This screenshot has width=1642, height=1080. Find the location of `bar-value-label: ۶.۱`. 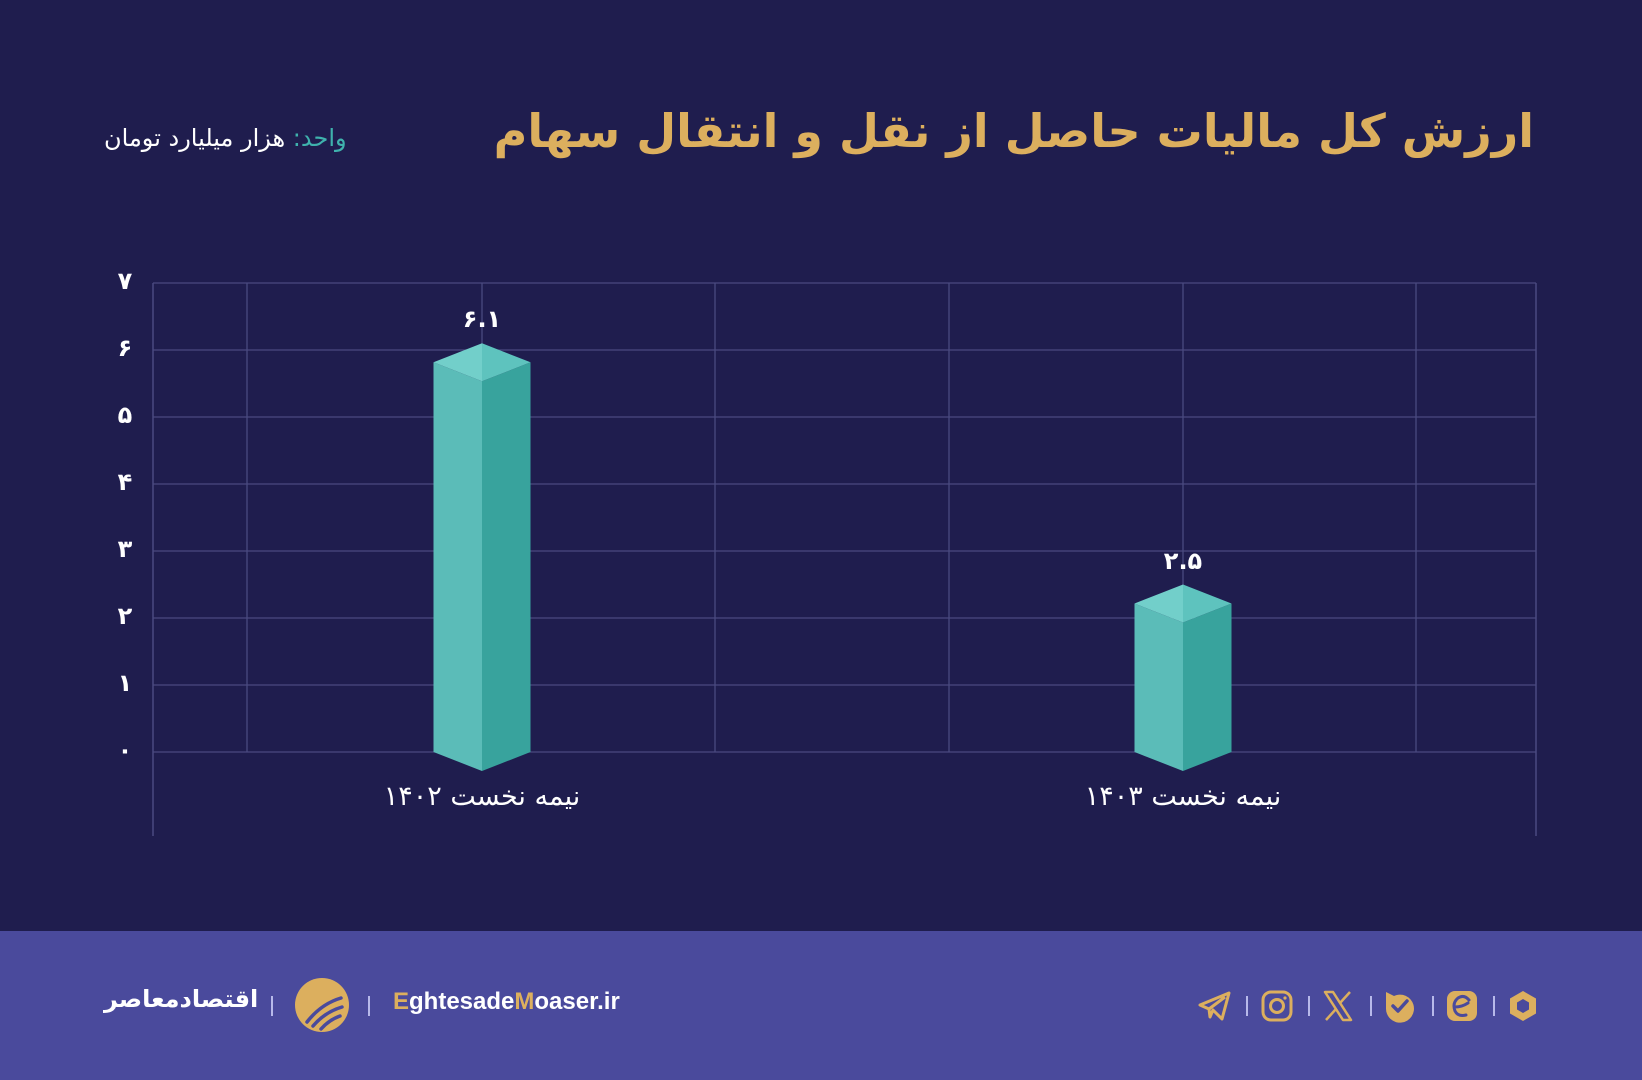

bar-value-label: ۶.۱ is located at coordinates (482, 319).